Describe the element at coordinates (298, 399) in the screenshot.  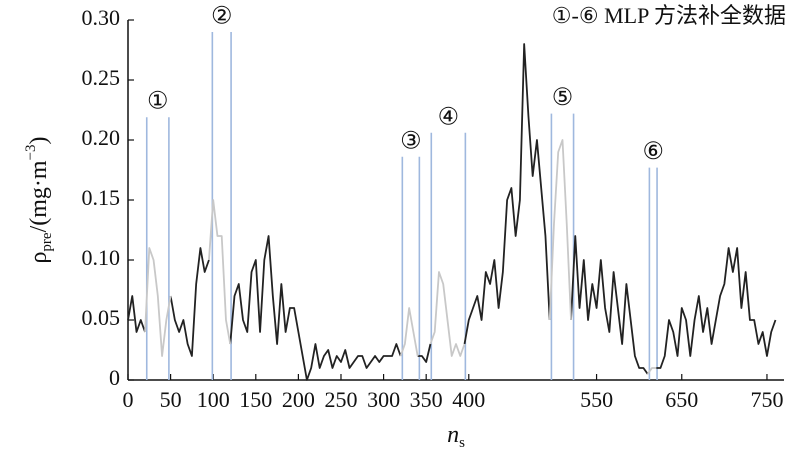
I see `x-tick-label: 200` at that location.